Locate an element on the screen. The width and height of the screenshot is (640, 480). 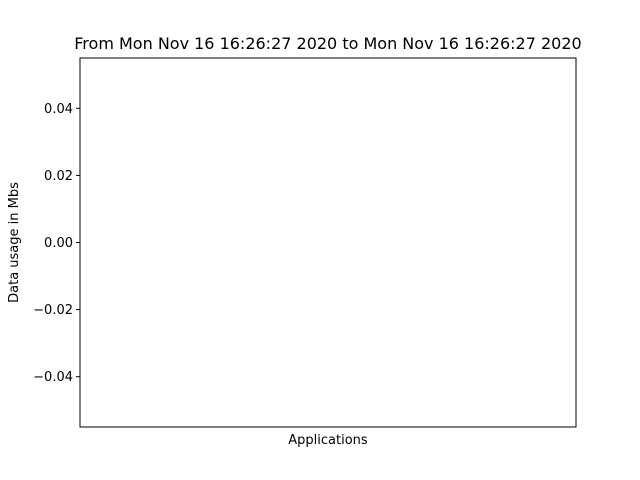
y-axis-ticks: −0.04 −0.02 0.00 0.02 0.04 is located at coordinates (56, 243).